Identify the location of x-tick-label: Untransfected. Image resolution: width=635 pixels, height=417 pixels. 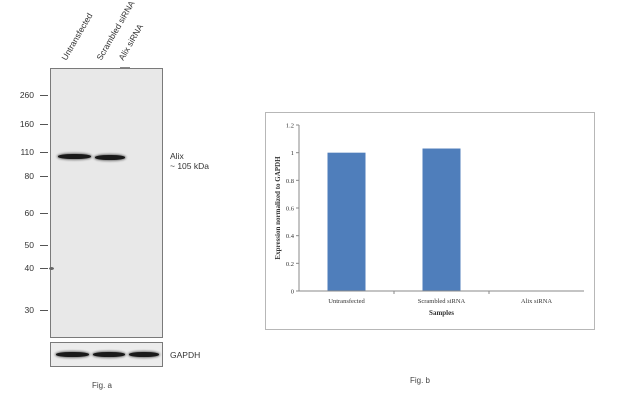
(346, 301).